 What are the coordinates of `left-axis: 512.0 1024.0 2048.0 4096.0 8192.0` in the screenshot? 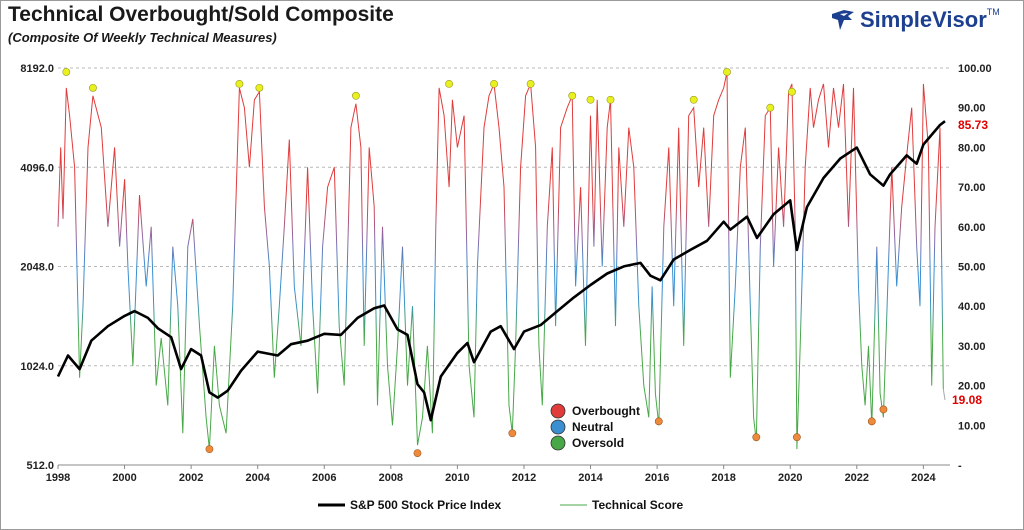 It's located at (37, 267).